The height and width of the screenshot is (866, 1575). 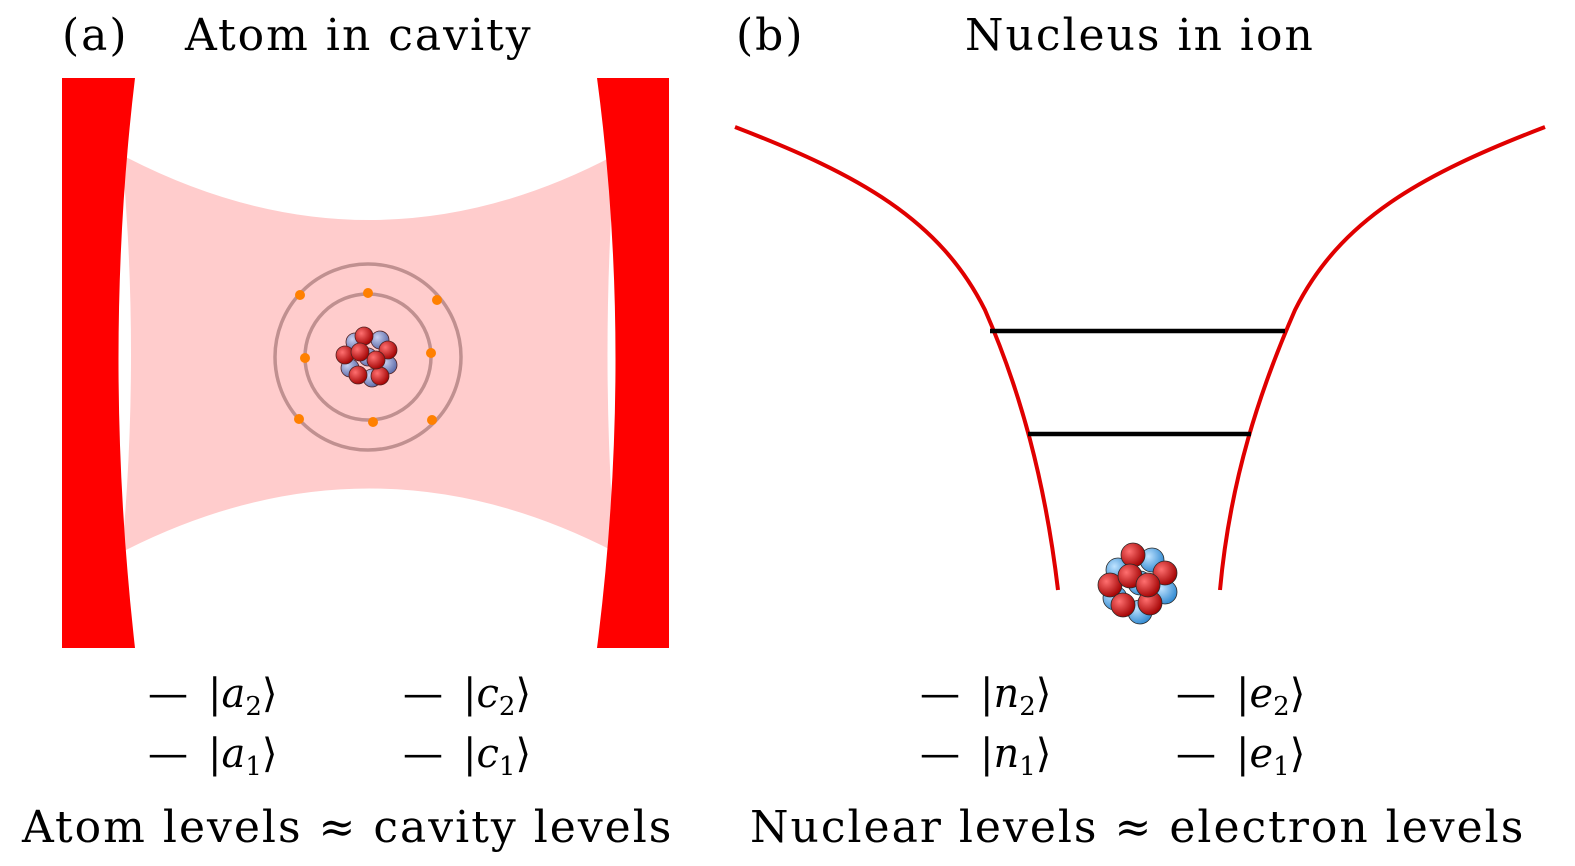 What do you see at coordinates (347, 827) in the screenshot?
I see `panel-a-caption: Atom levels ≈ cavity levels` at bounding box center [347, 827].